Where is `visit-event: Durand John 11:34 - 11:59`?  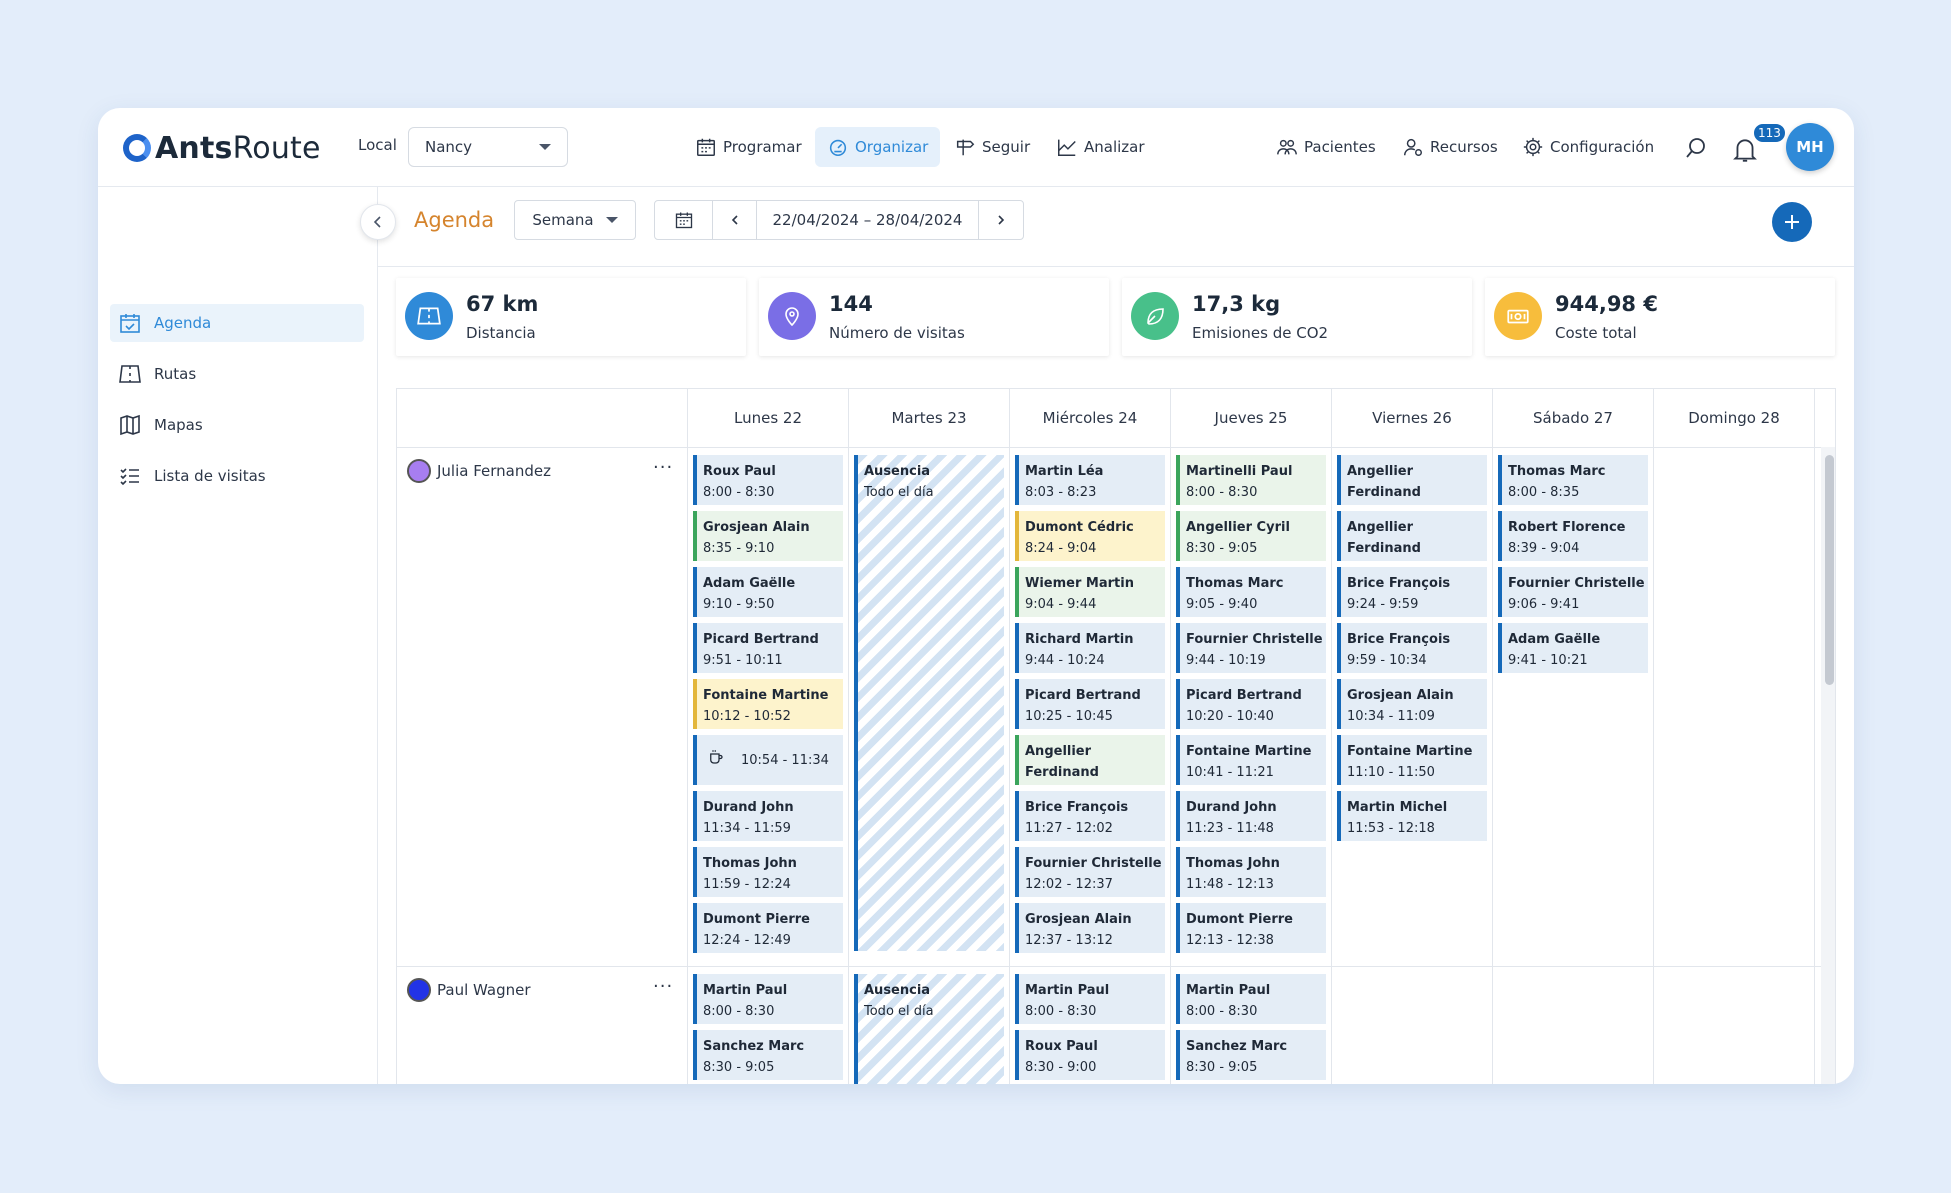
visit-event: Durand John 11:34 - 11:59 is located at coordinates (768, 816).